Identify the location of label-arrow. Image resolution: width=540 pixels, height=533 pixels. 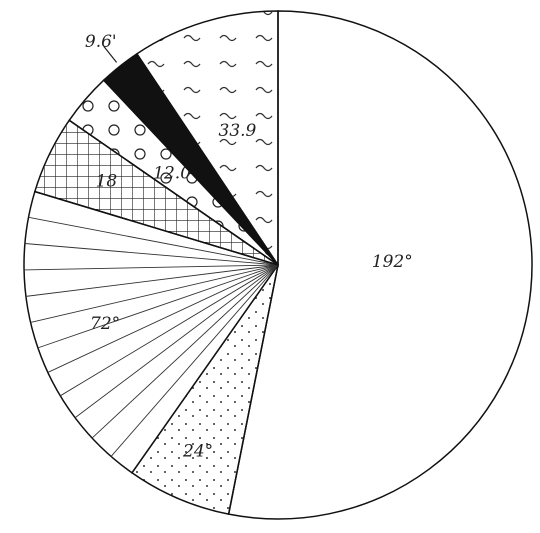
(110, 54).